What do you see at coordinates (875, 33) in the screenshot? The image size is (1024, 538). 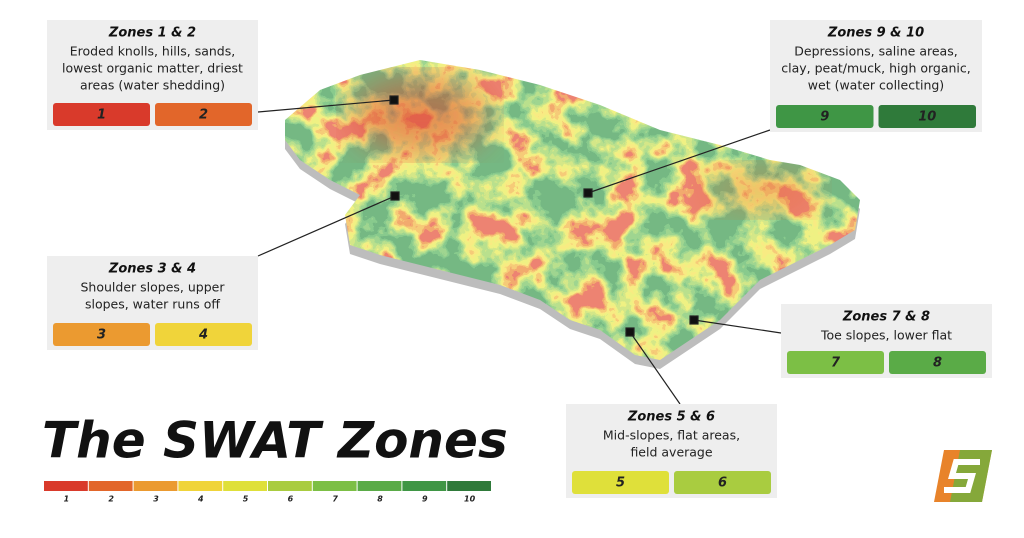 I see `callout-title: Zones 9 & 10` at bounding box center [875, 33].